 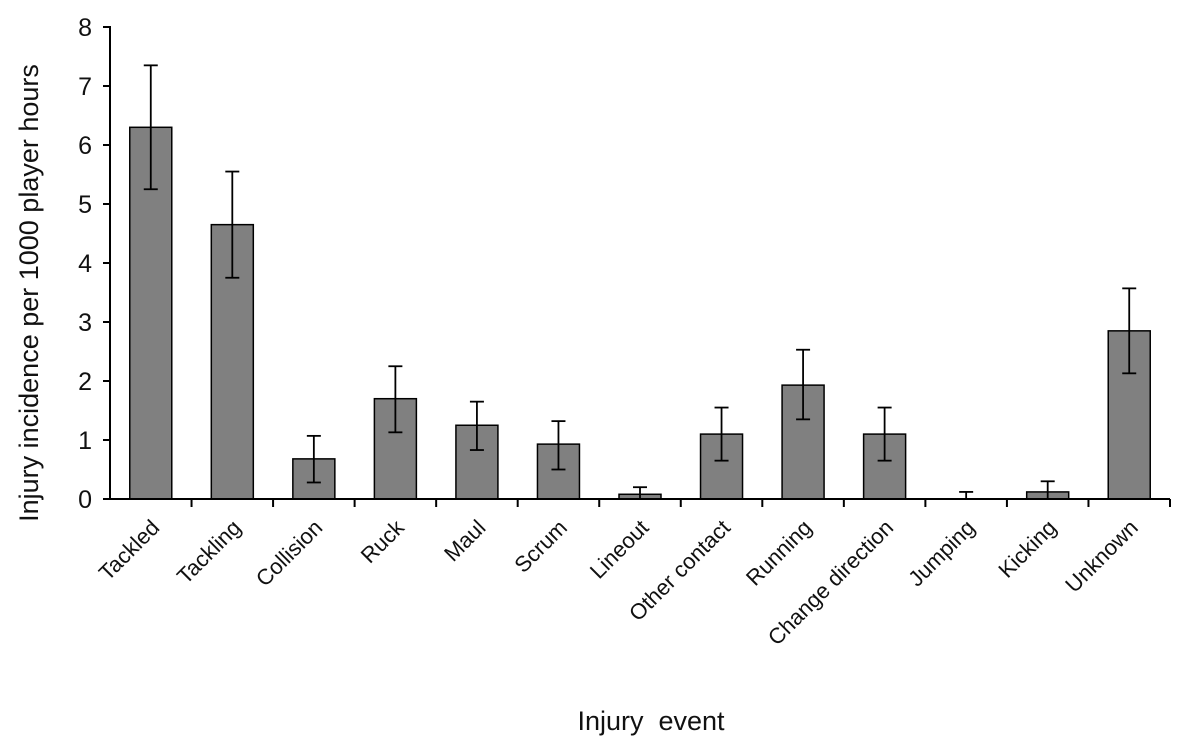 What do you see at coordinates (85, 382) in the screenshot?
I see `y-tick-label: 2` at bounding box center [85, 382].